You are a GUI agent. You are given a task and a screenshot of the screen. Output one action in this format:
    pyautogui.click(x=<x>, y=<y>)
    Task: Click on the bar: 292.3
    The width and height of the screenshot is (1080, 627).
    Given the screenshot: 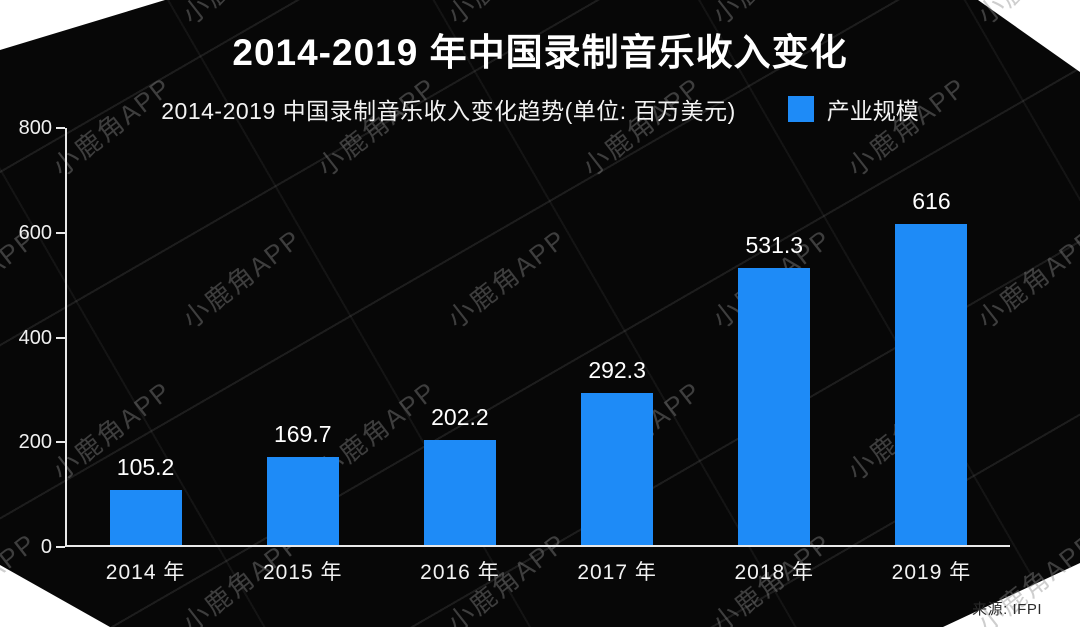 What is the action you would take?
    pyautogui.click(x=617, y=451)
    